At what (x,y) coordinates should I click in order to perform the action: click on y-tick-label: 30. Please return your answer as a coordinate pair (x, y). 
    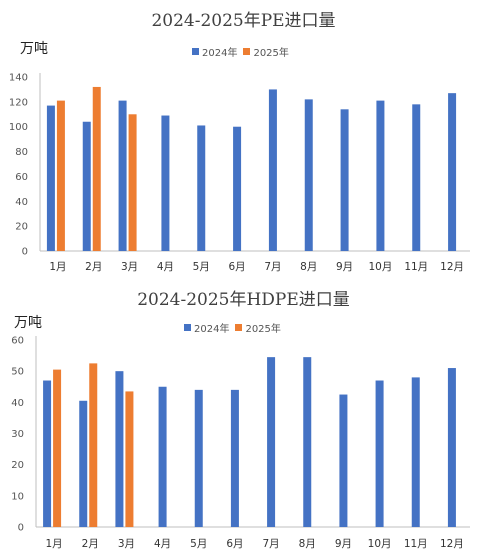
    Looking at the image, I should click on (17, 434).